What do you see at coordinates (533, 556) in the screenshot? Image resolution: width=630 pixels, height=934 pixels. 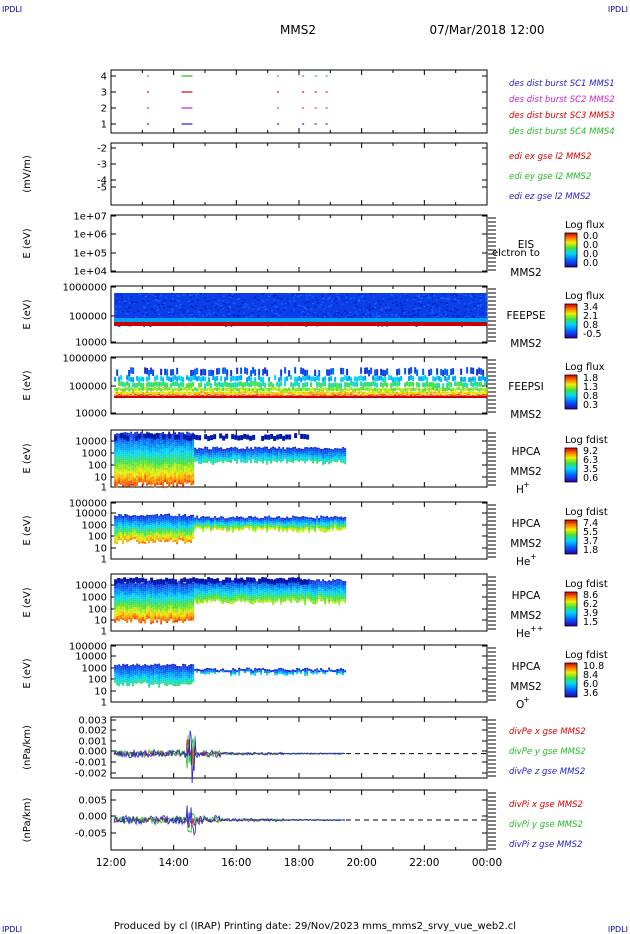 I see `species-charge: +` at bounding box center [533, 556].